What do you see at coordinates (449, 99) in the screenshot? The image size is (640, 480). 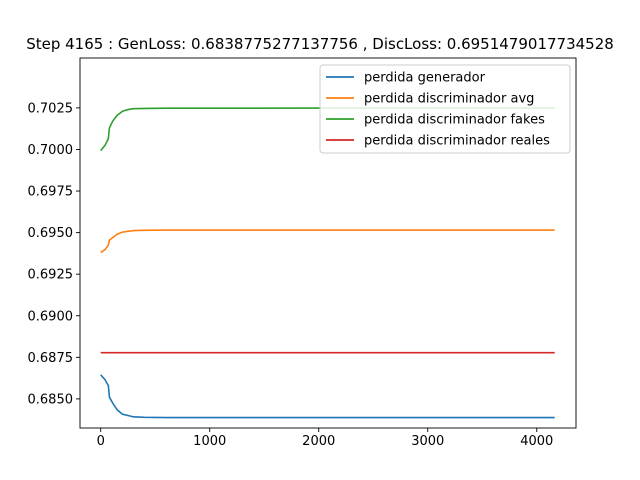 I see `legend-label: perdida discriminador avg` at bounding box center [449, 99].